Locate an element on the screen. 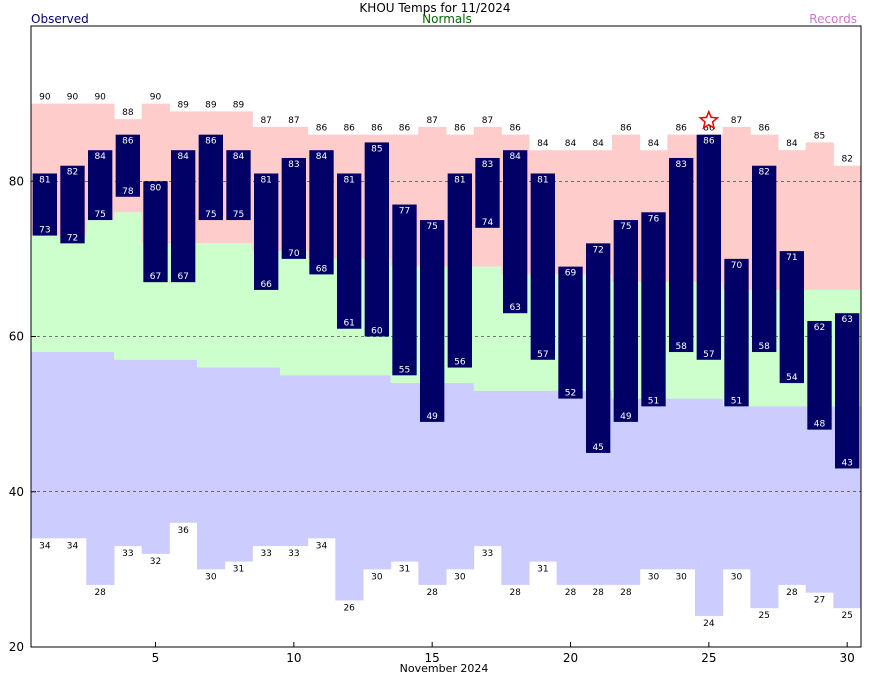  observed-high-label: 70 is located at coordinates (737, 266).